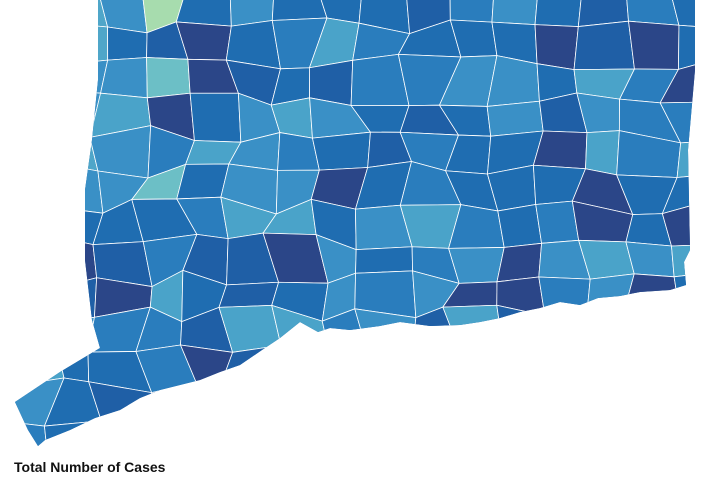 The height and width of the screenshot is (480, 720). I want to click on legend-title: Total Number of Cases, so click(90, 467).